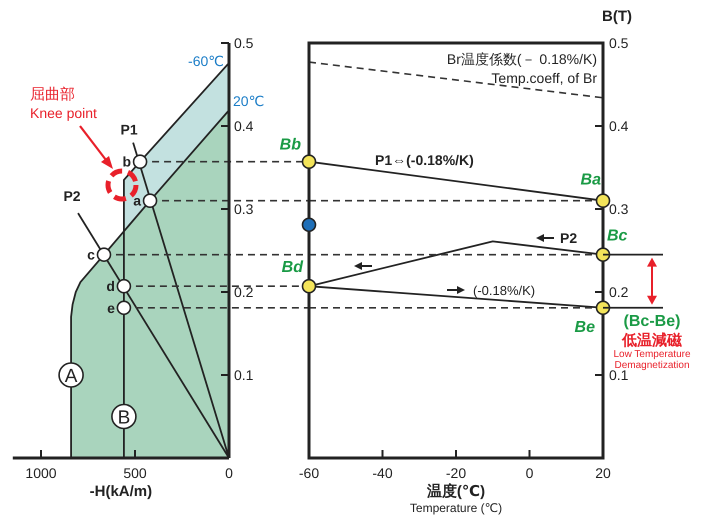 The width and height of the screenshot is (702, 519). I want to click on series-label: 20℃, so click(248, 101).